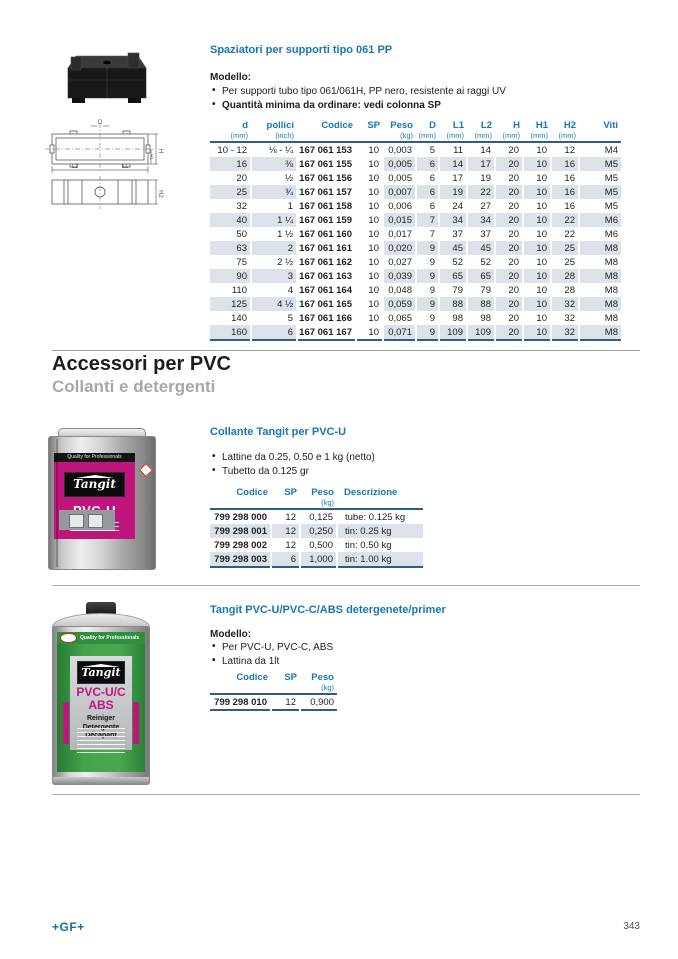  Describe the element at coordinates (273, 290) in the screenshot. I see `table-cell: 4` at that location.